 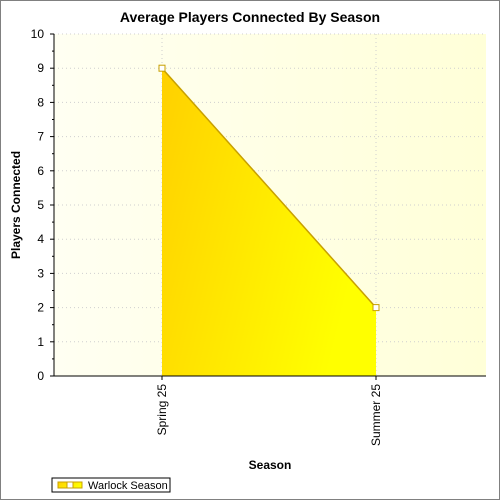 What do you see at coordinates (40, 273) in the screenshot?
I see `y-tick-label: 3` at bounding box center [40, 273].